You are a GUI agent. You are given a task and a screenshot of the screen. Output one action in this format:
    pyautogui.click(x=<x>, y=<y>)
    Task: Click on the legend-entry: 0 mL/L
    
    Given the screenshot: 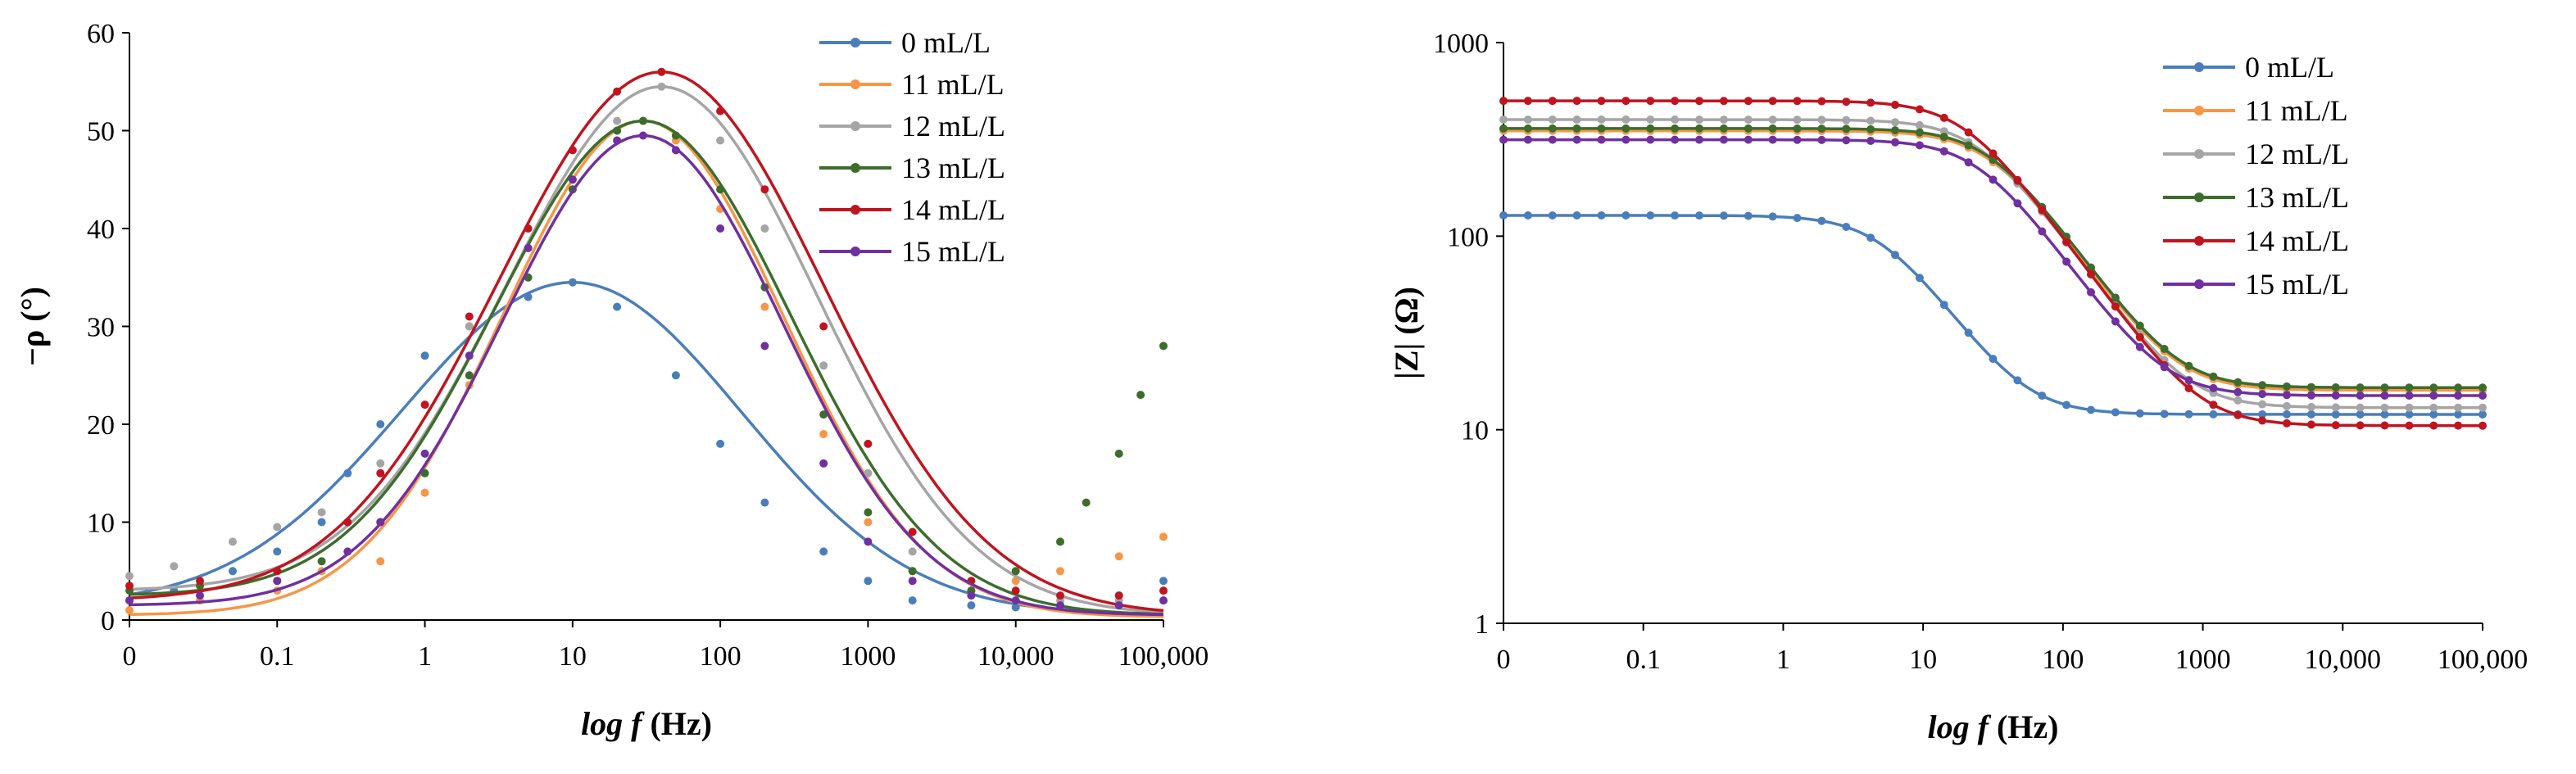 What is the action you would take?
    pyautogui.click(x=2289, y=67)
    